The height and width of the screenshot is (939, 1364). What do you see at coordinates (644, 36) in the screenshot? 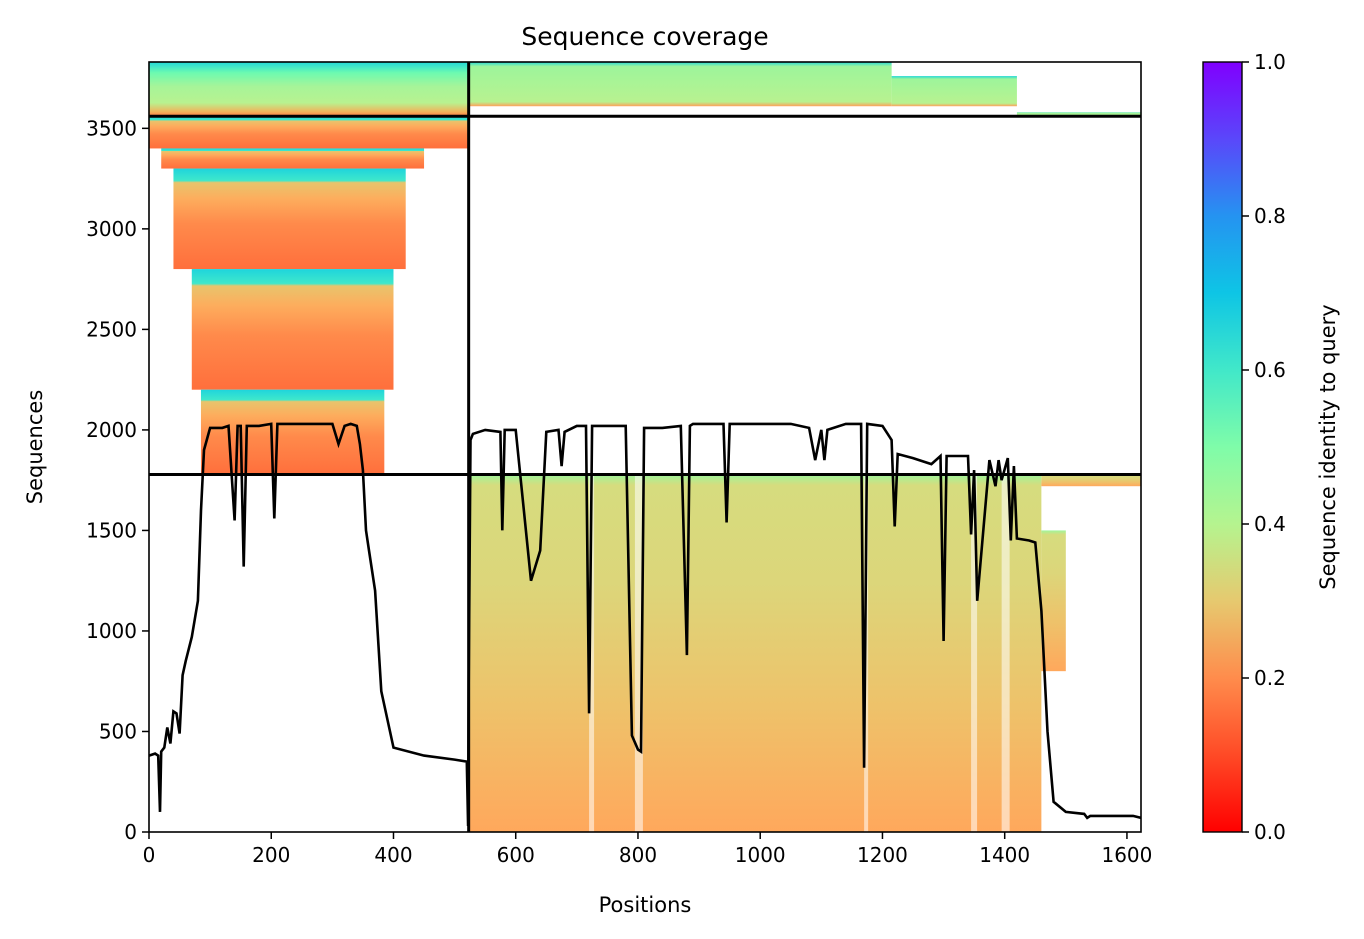
I see `chart-title: Sequence coverage` at bounding box center [644, 36].